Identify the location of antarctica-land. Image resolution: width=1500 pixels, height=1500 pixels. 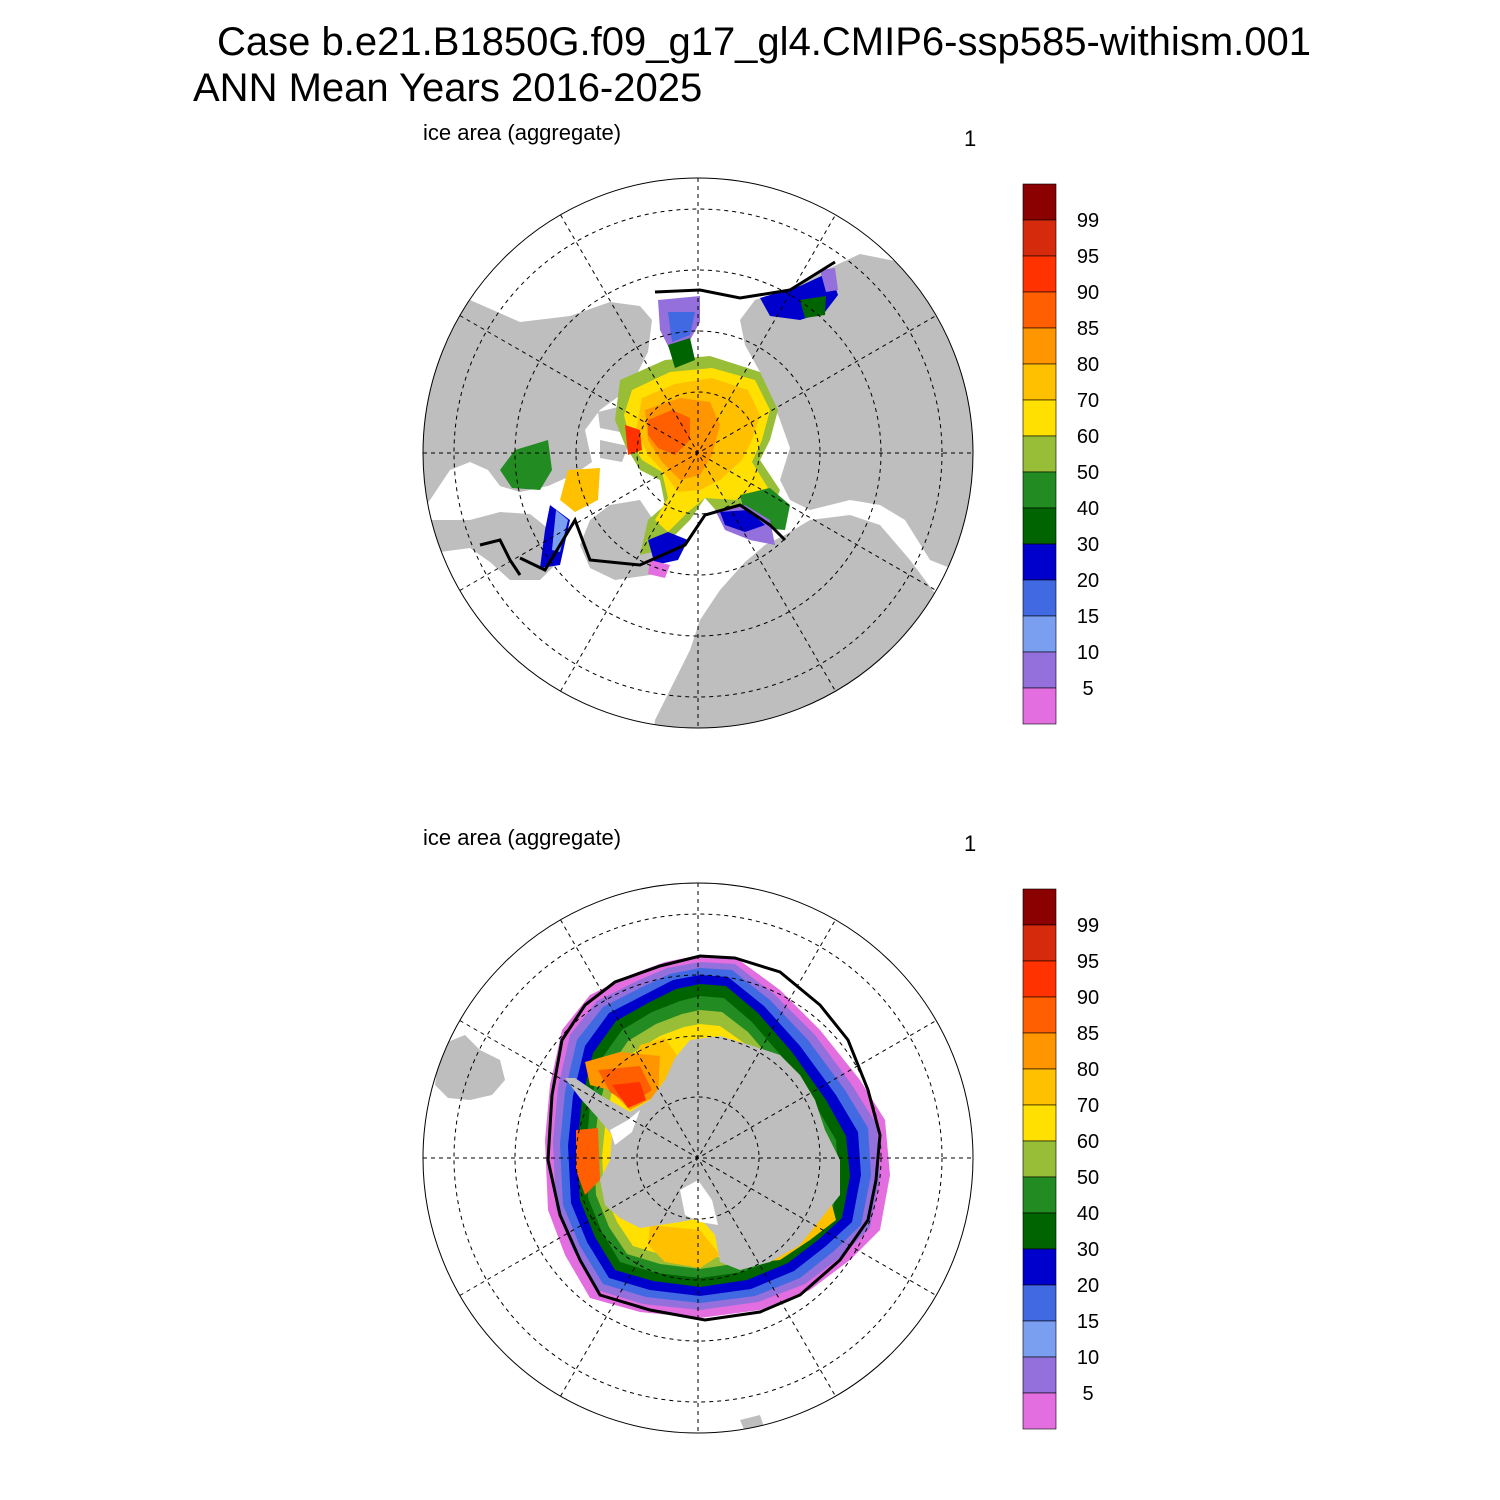
(702, 1153).